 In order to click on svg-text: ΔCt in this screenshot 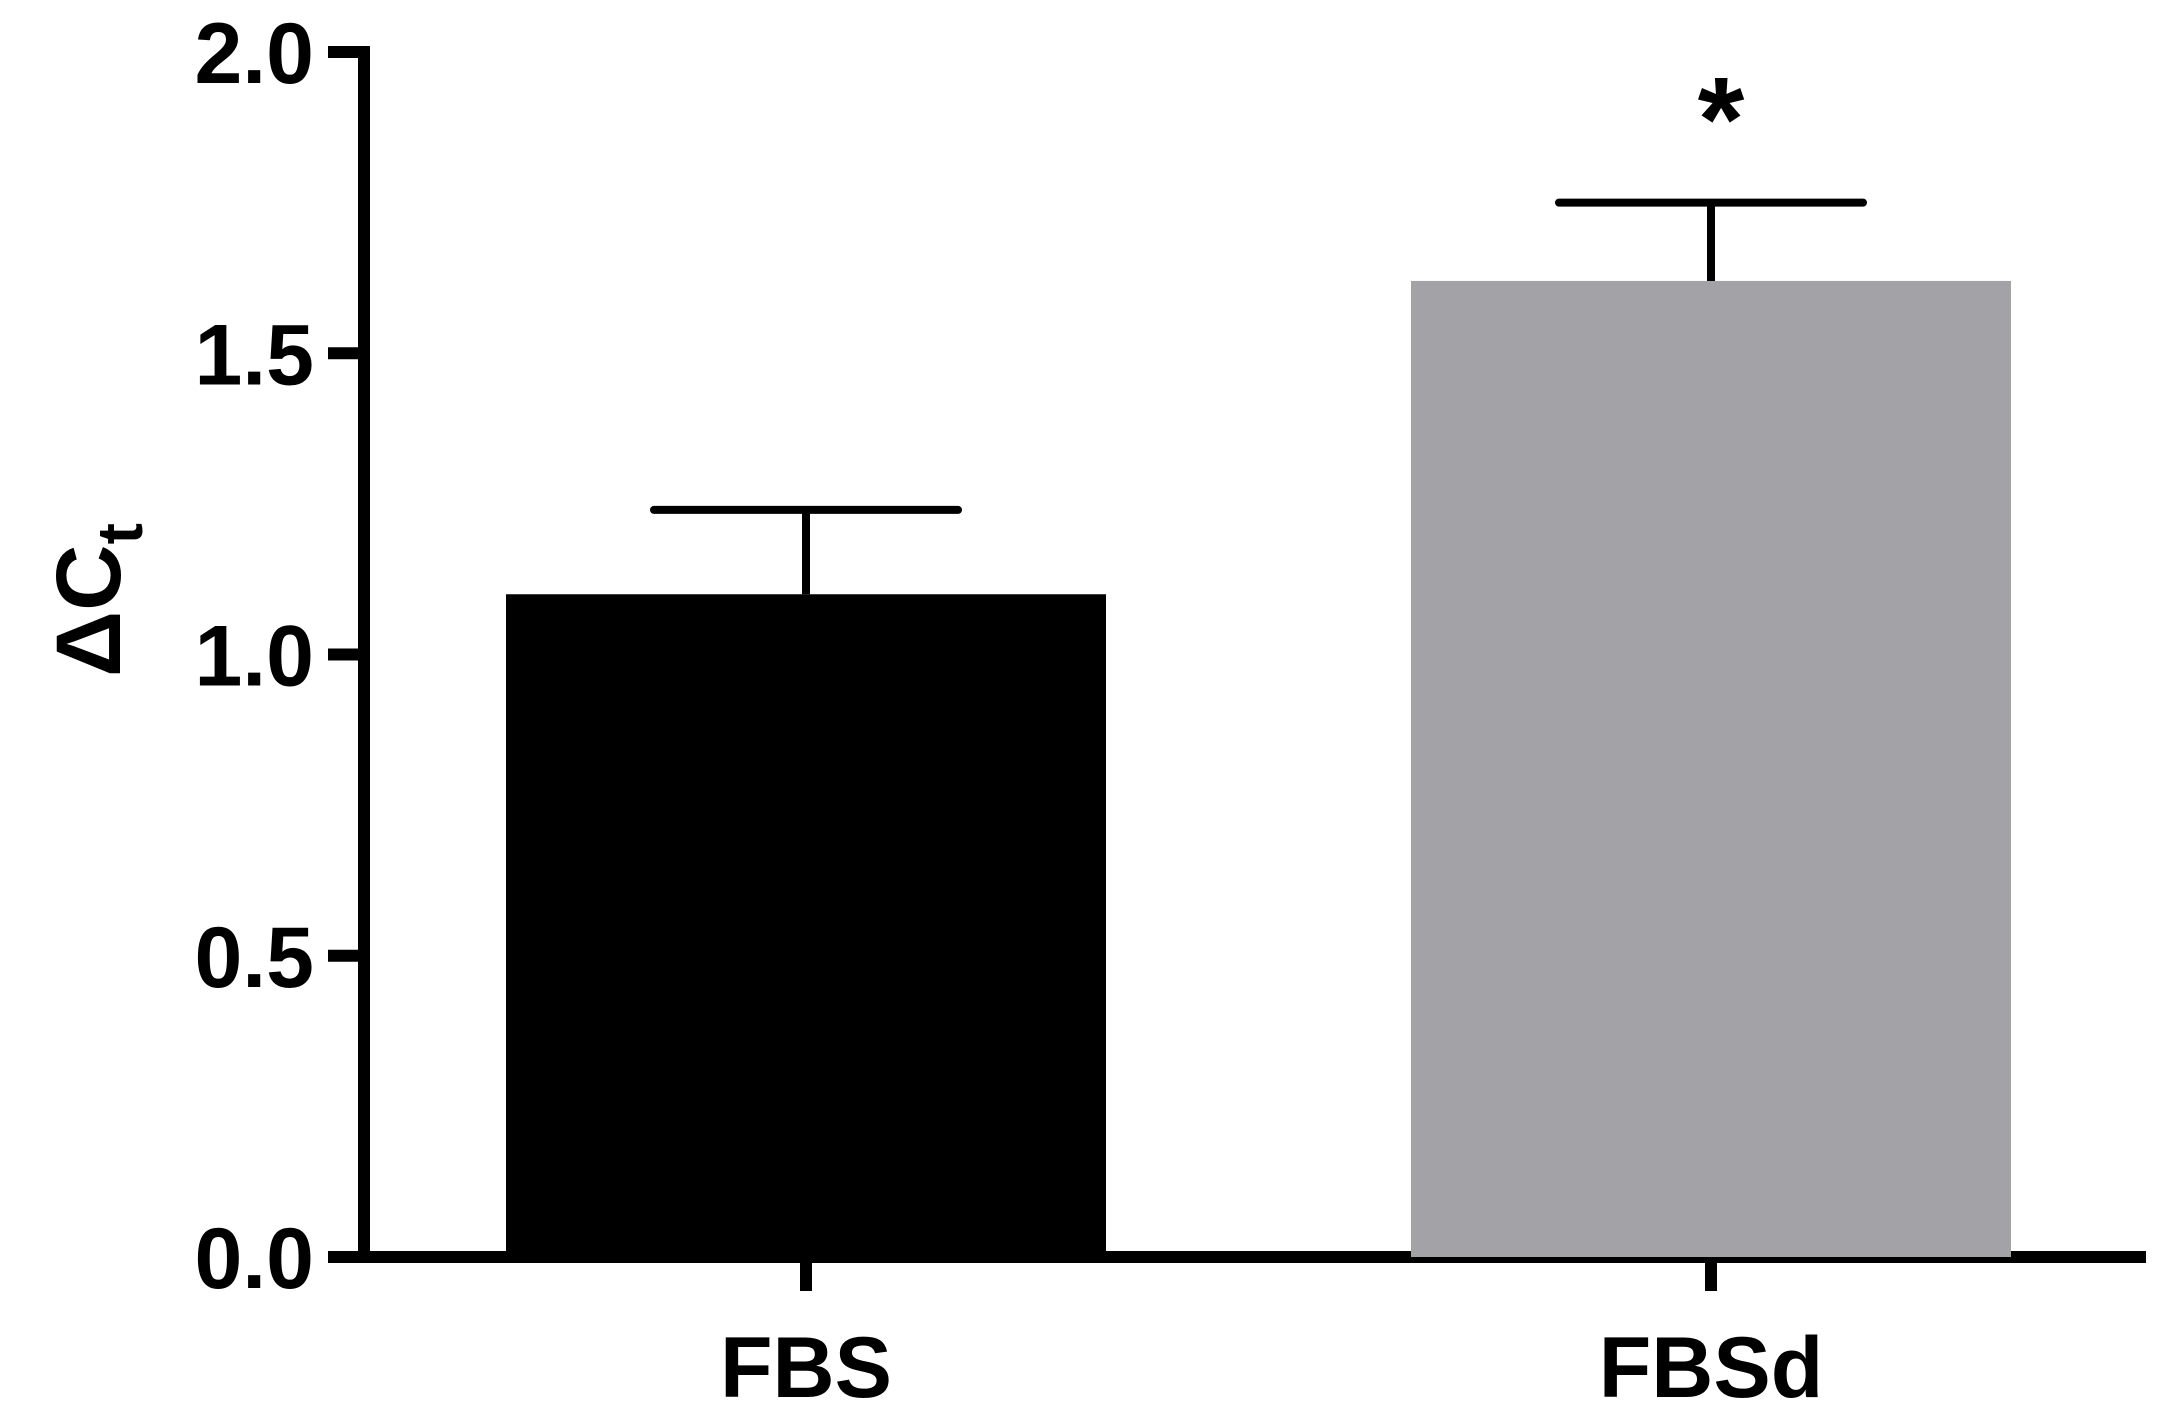, I will do `click(97, 600)`.